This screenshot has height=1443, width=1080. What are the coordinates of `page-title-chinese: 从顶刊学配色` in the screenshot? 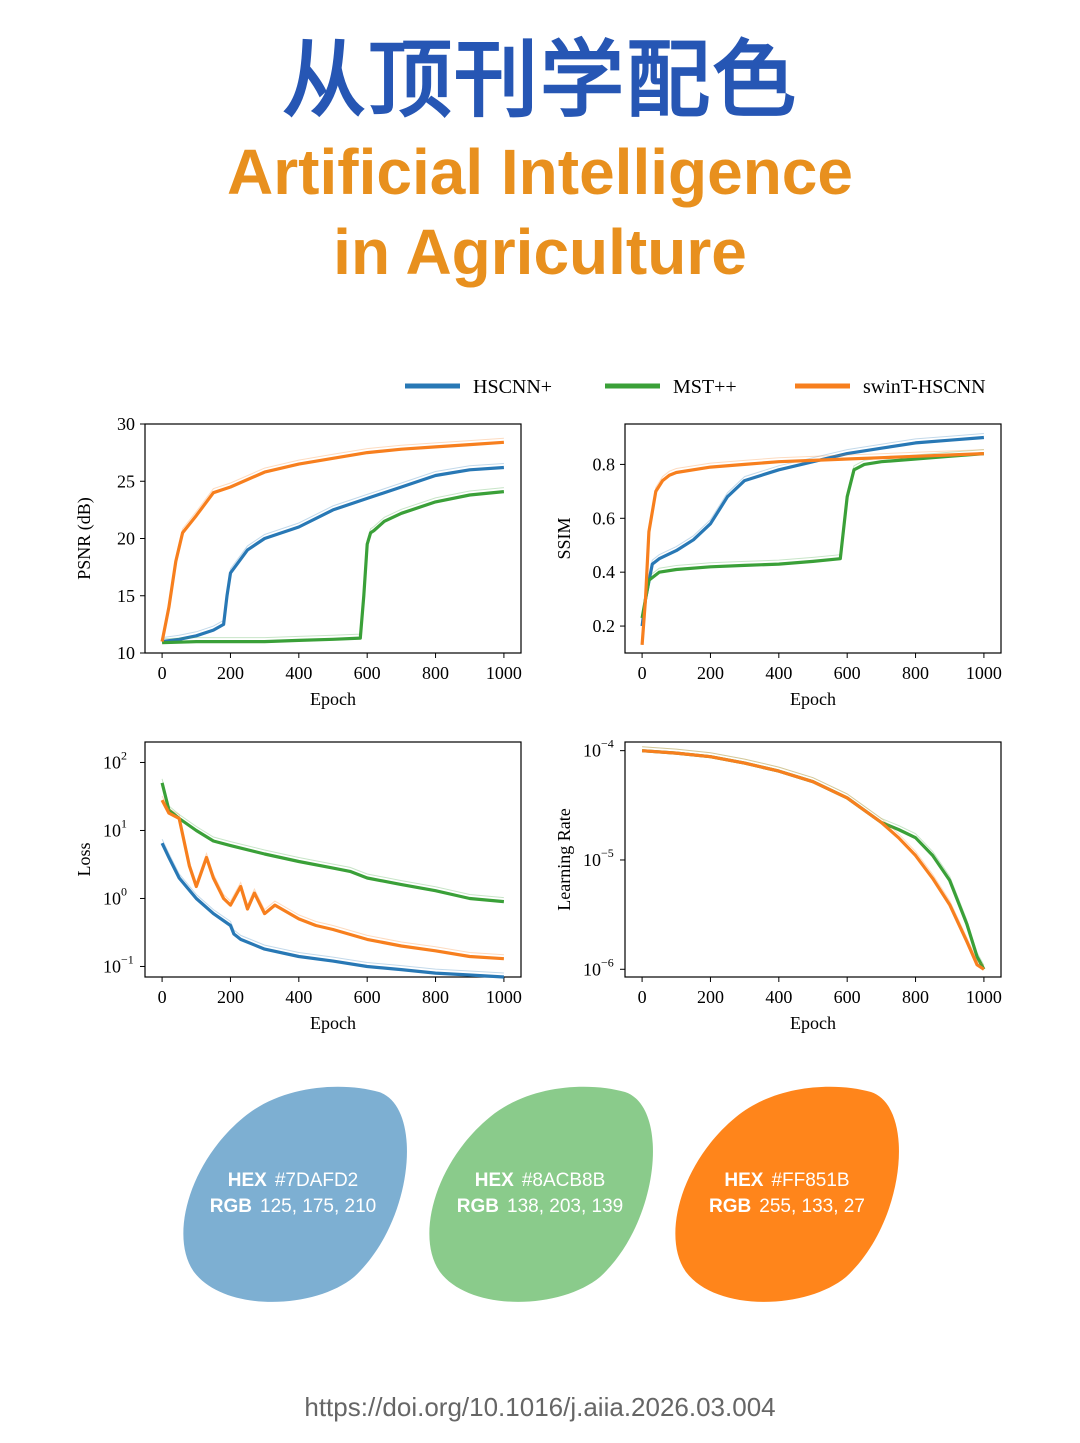 It's located at (539, 80).